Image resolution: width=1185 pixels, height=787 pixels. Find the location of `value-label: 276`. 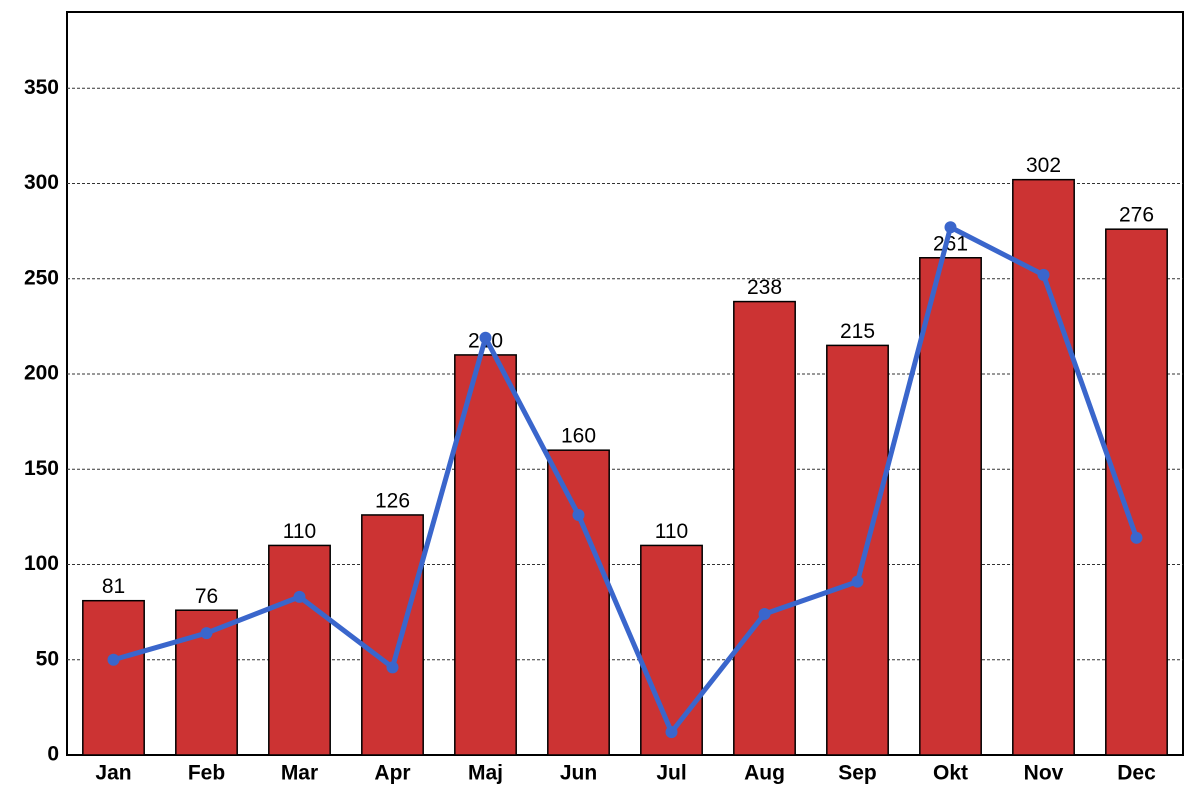

value-label: 276 is located at coordinates (1136, 215).